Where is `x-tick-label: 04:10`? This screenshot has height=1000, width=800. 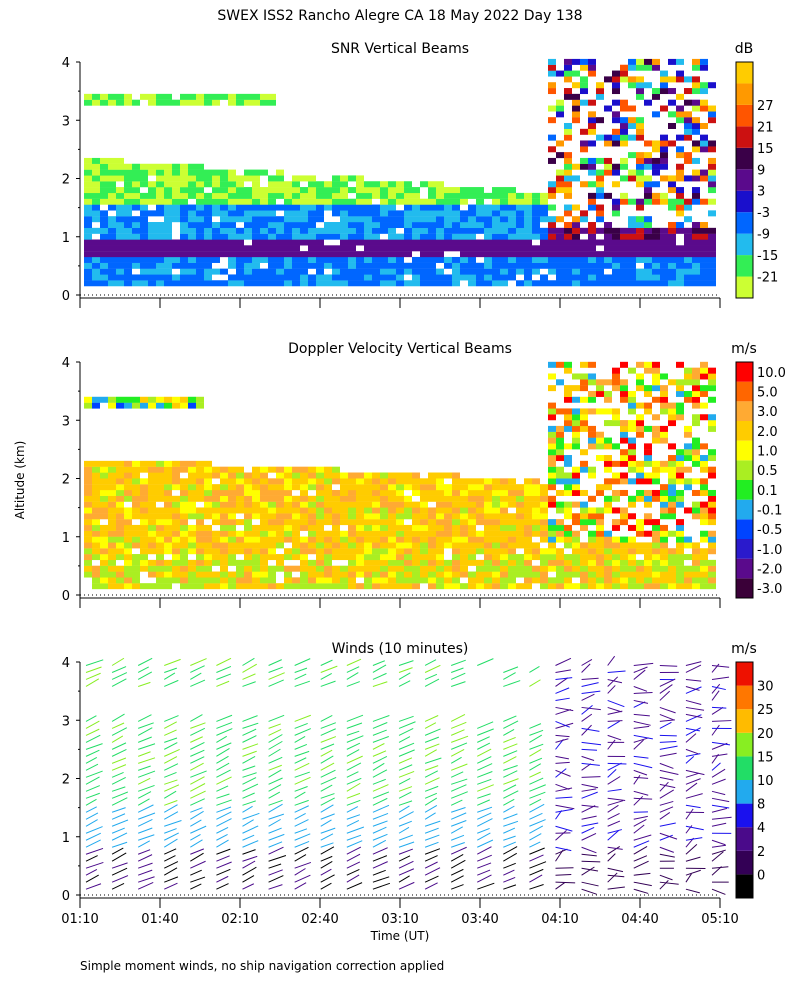
x-tick-label: 04:10 is located at coordinates (559, 919).